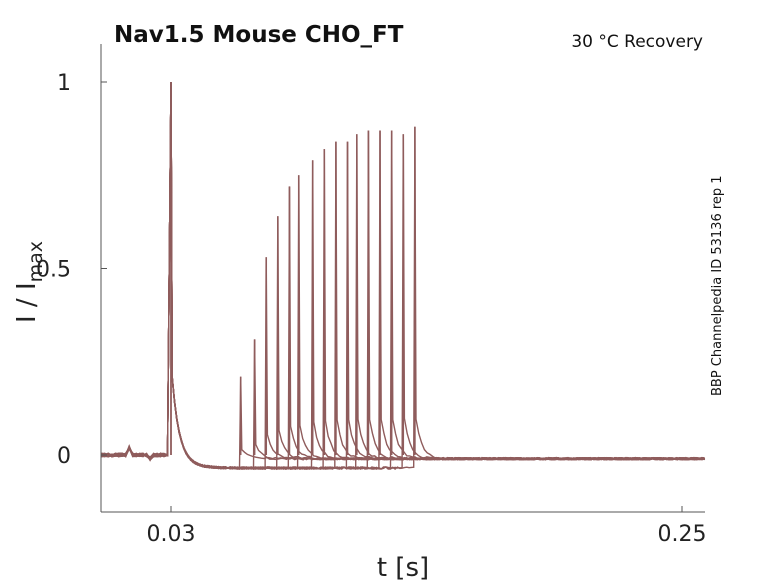 The width and height of the screenshot is (778, 583). I want to click on side-label: BBP Channelpedia ID 53136 rep 1, so click(717, 285).